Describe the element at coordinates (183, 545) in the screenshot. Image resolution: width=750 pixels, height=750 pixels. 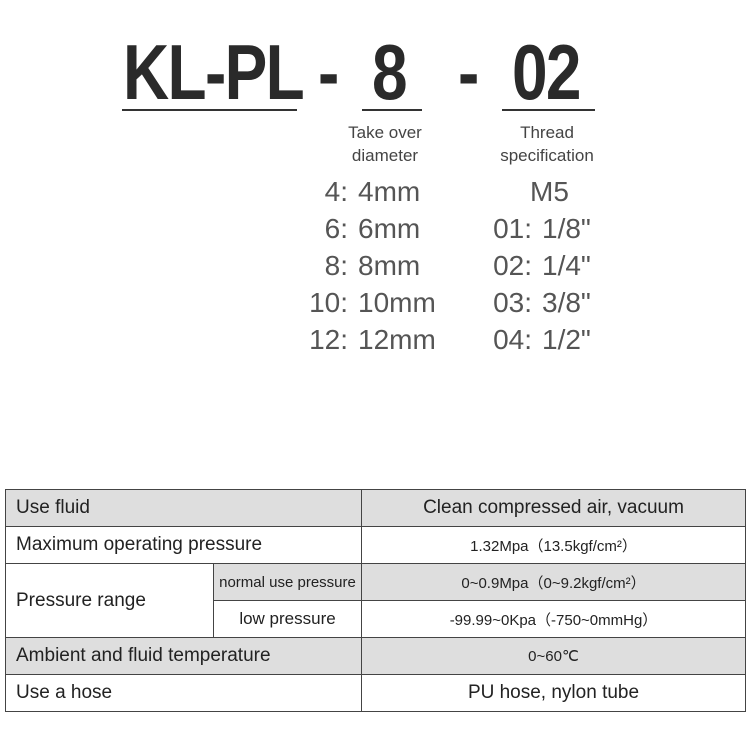
I see `spec-label: Maximum operating pressure` at that location.